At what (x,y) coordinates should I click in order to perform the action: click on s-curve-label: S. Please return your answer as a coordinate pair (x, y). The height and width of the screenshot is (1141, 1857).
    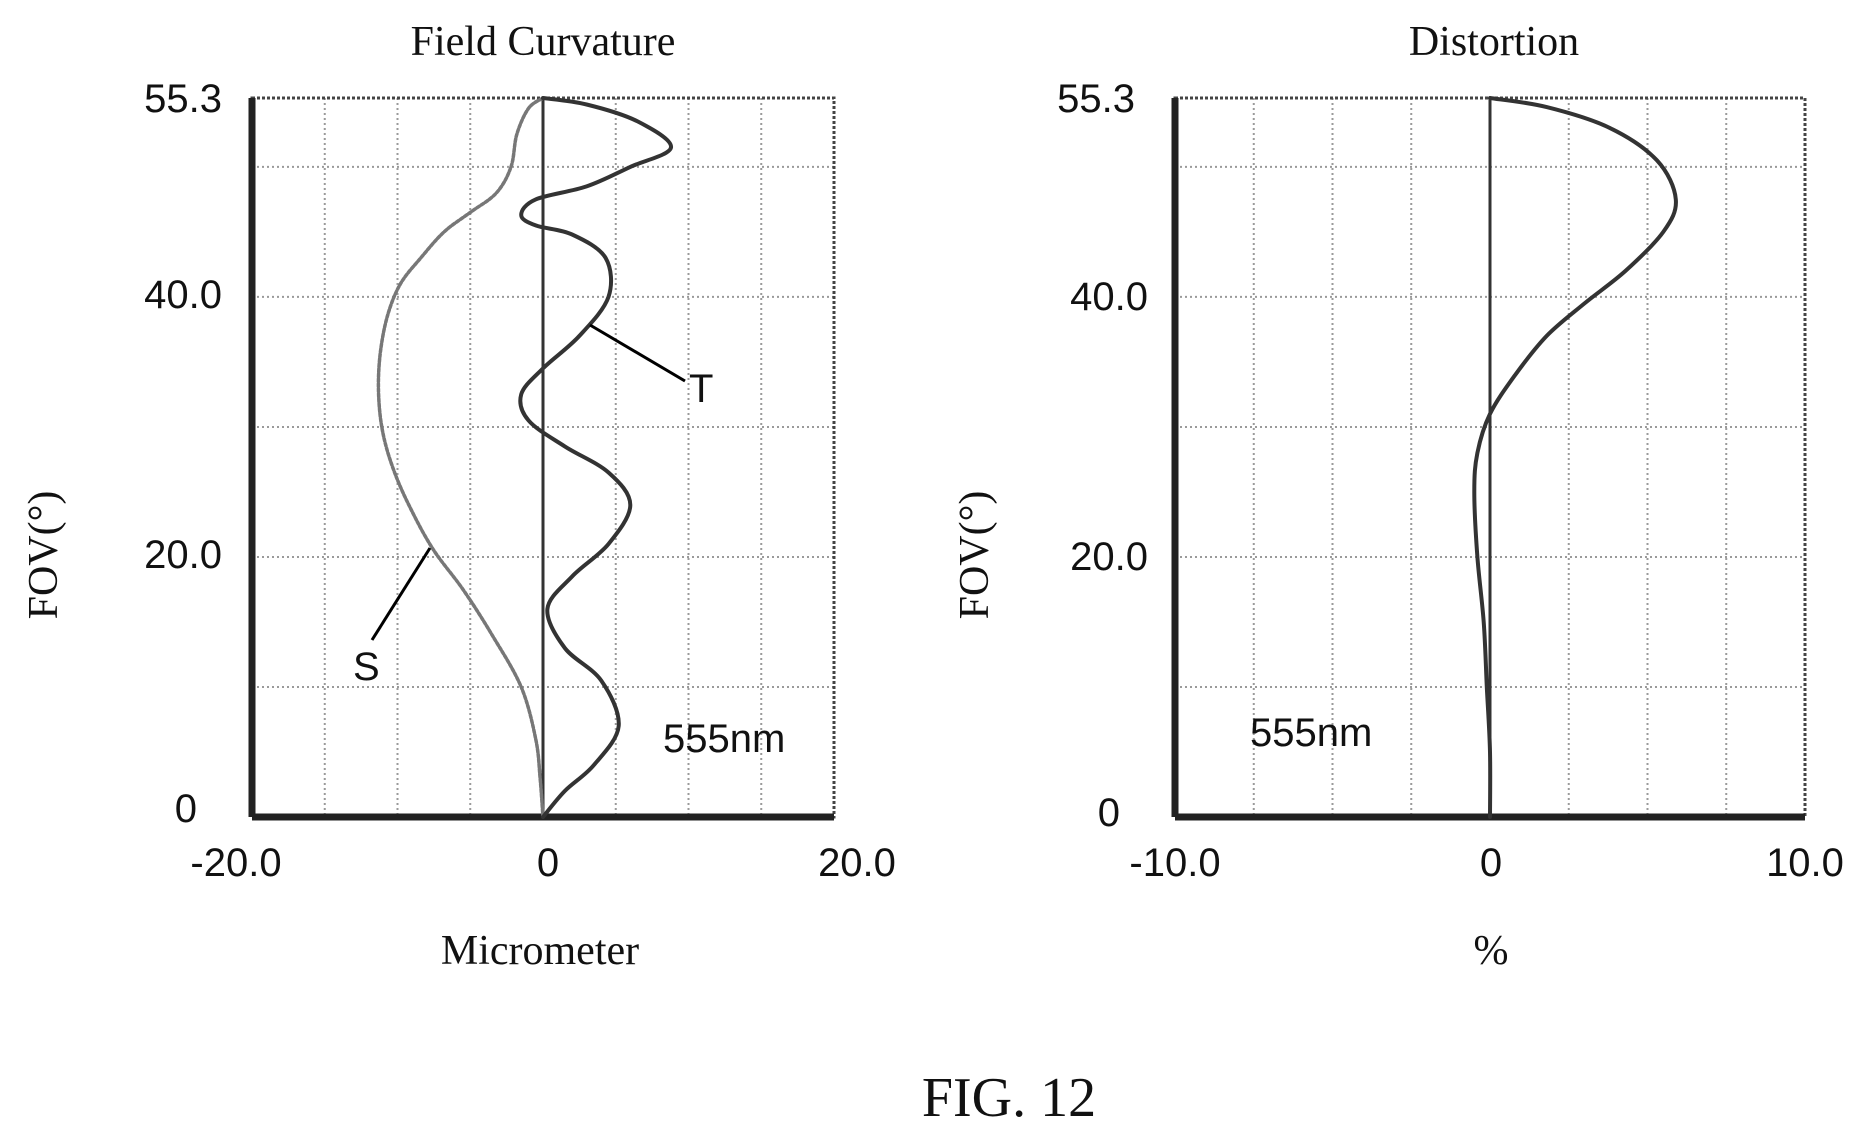
    Looking at the image, I should click on (366, 667).